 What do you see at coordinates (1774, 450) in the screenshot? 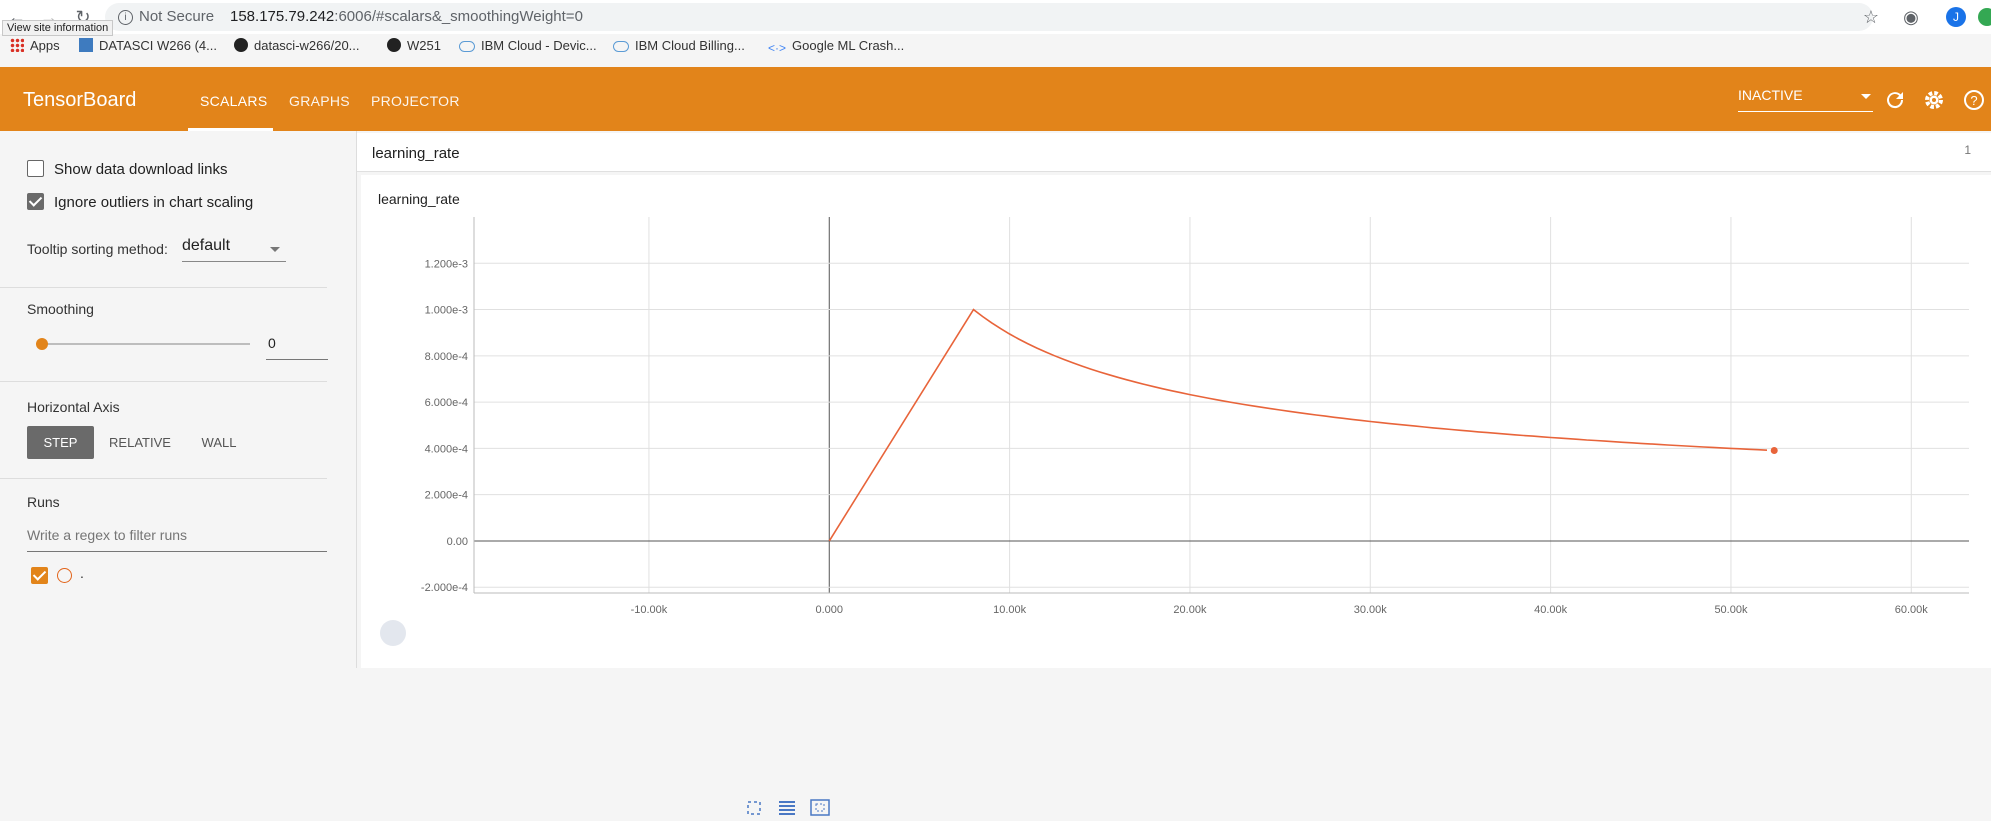
I see `last-point-marker` at bounding box center [1774, 450].